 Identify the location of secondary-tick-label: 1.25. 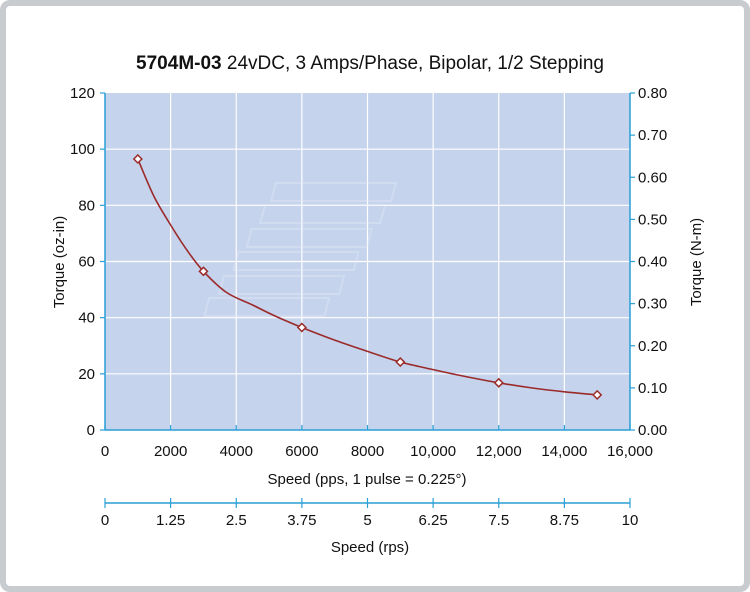
(170, 520).